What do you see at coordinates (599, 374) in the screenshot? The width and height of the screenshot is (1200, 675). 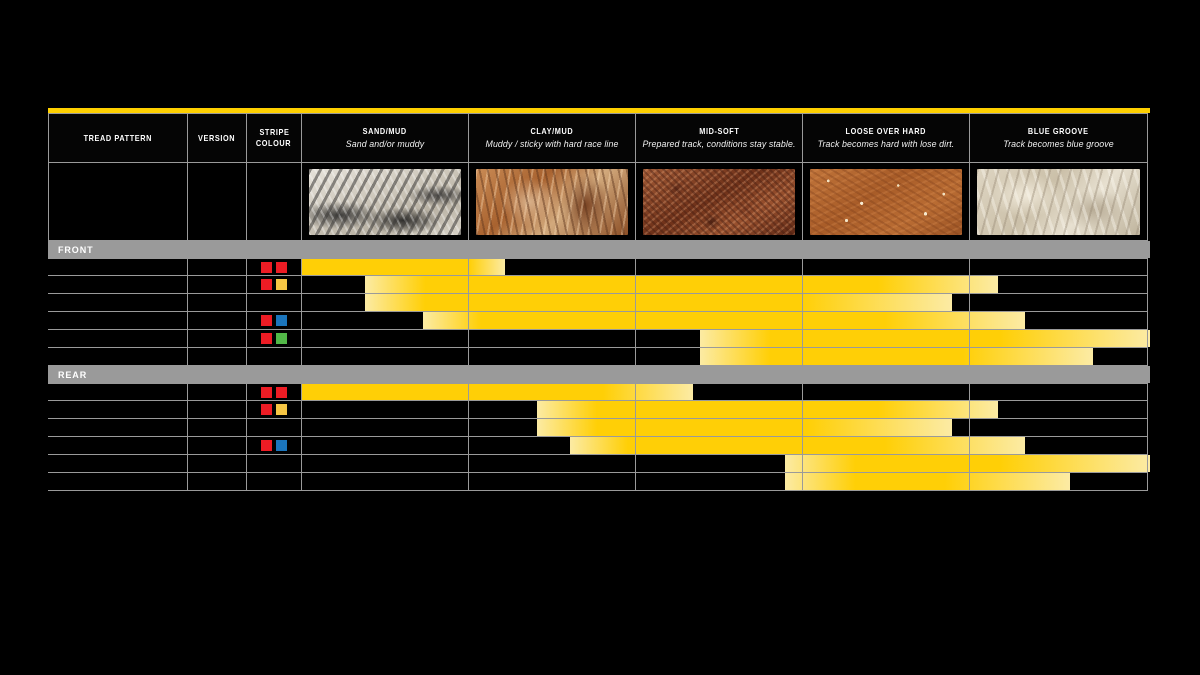 I see `section-band-rear: REAR` at bounding box center [599, 374].